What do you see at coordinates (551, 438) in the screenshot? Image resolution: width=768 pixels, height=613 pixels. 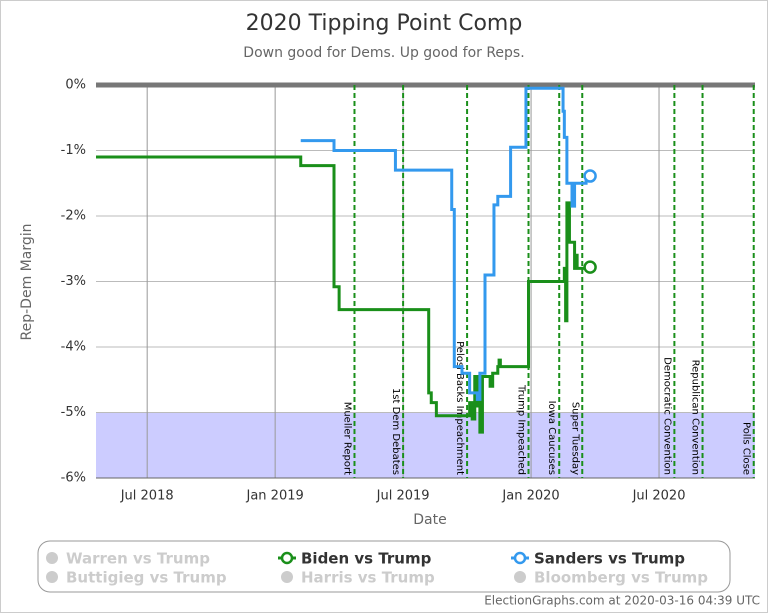 I see `event-label: Iowa Caucuses` at bounding box center [551, 438].